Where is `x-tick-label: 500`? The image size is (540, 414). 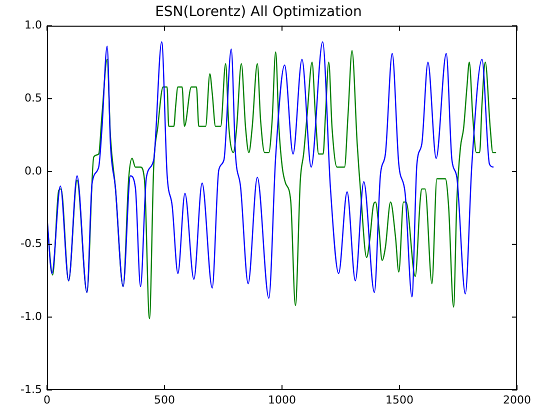 x-tick-label: 500 is located at coordinates (164, 399).